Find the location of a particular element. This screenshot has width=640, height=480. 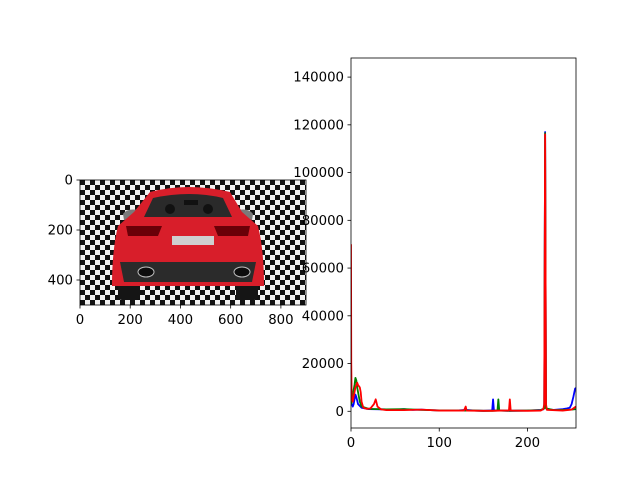

histogram-y-tick-label: 60000 is located at coordinates (323, 269).